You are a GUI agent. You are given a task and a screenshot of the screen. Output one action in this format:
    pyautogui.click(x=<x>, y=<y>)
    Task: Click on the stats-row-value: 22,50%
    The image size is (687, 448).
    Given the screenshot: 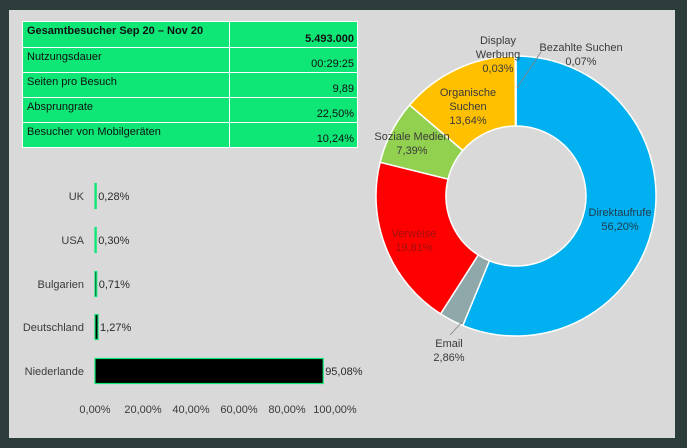 What is the action you would take?
    pyautogui.click(x=293, y=110)
    